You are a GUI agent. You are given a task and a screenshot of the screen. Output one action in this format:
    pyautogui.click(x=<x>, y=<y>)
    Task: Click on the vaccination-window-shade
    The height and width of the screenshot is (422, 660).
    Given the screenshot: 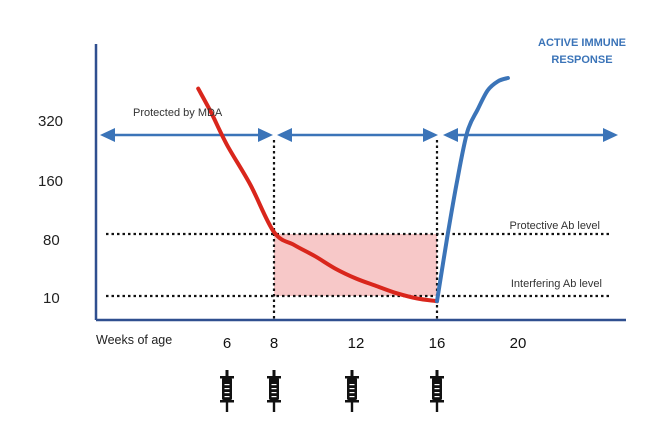 What is the action you would take?
    pyautogui.click(x=355, y=265)
    